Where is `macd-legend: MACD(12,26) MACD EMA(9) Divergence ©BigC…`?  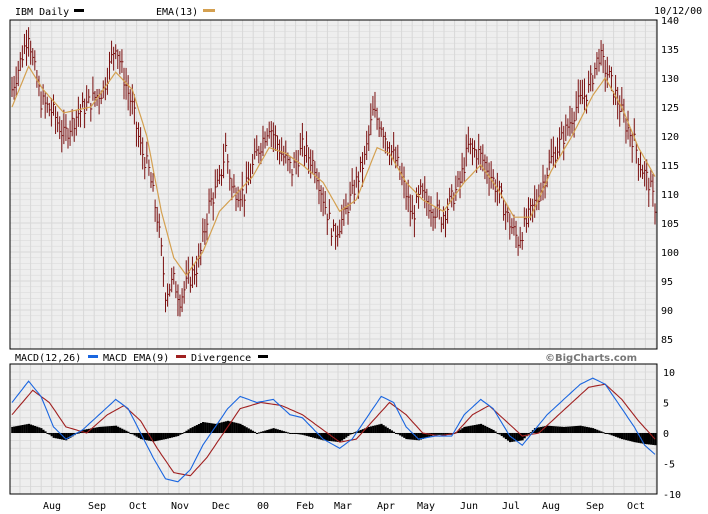 macd-legend: MACD(12,26) MACD EMA(9) Divergence ©BigC… is located at coordinates (326, 358).